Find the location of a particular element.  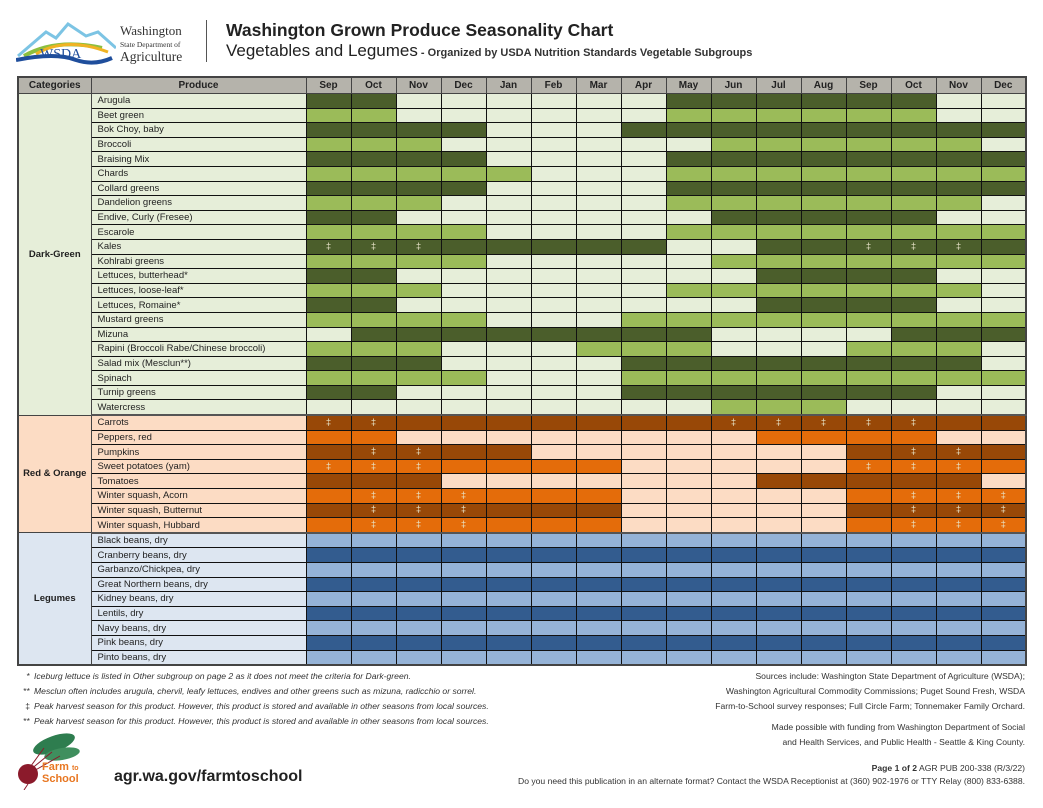

produce-name: Peppers, red is located at coordinates (198, 437).